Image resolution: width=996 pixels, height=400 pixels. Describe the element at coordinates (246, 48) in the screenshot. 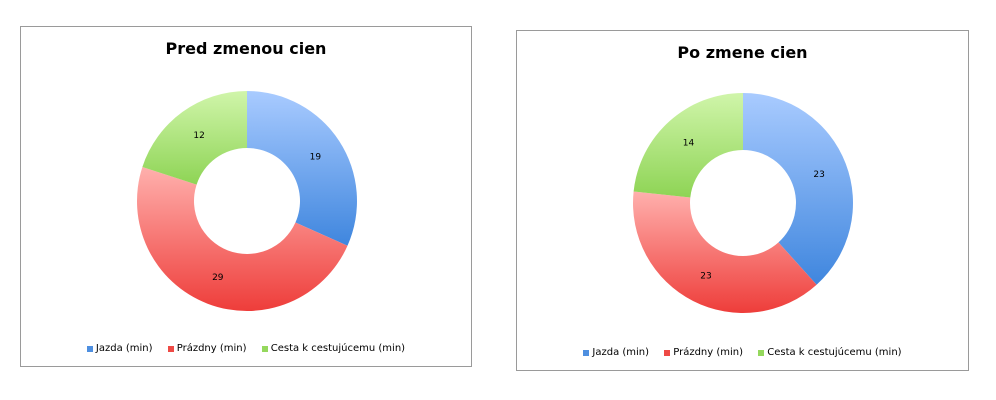

I see `chart-title: Pred zmenou cien` at that location.